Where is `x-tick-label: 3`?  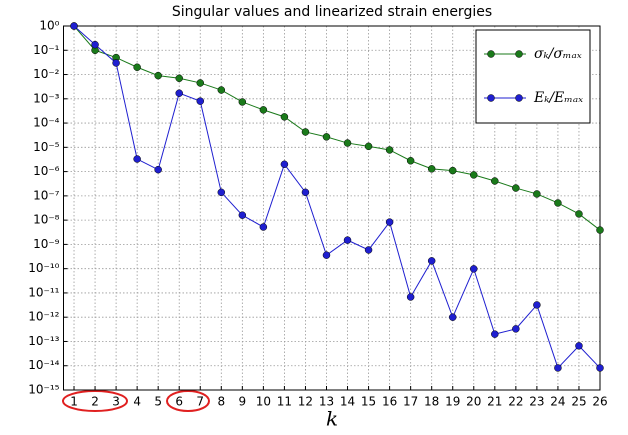 x-tick-label: 3 is located at coordinates (116, 402).